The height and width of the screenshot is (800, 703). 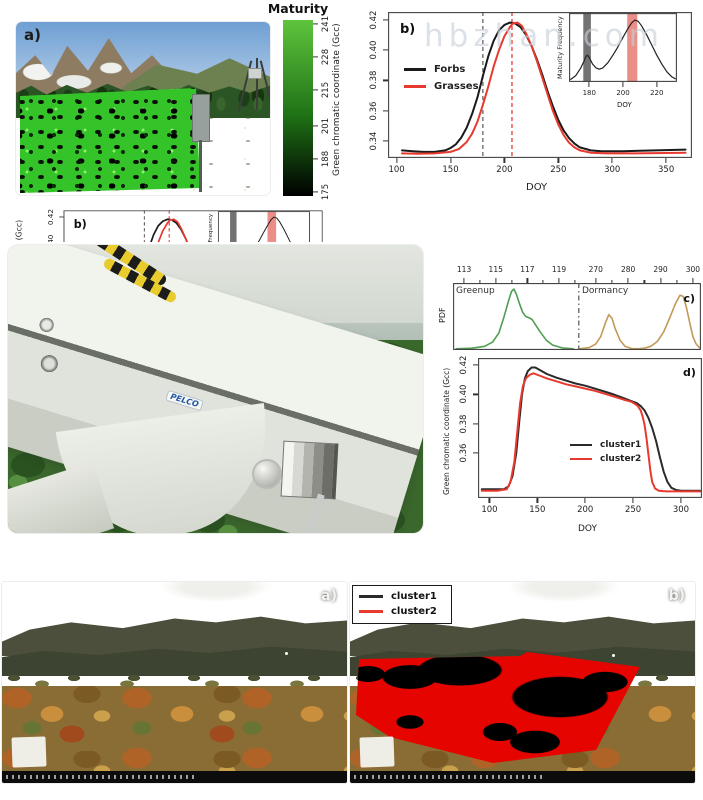 What do you see at coordinates (676, 596) in the screenshot?
I see `bottom-b-label: b)` at bounding box center [676, 596].